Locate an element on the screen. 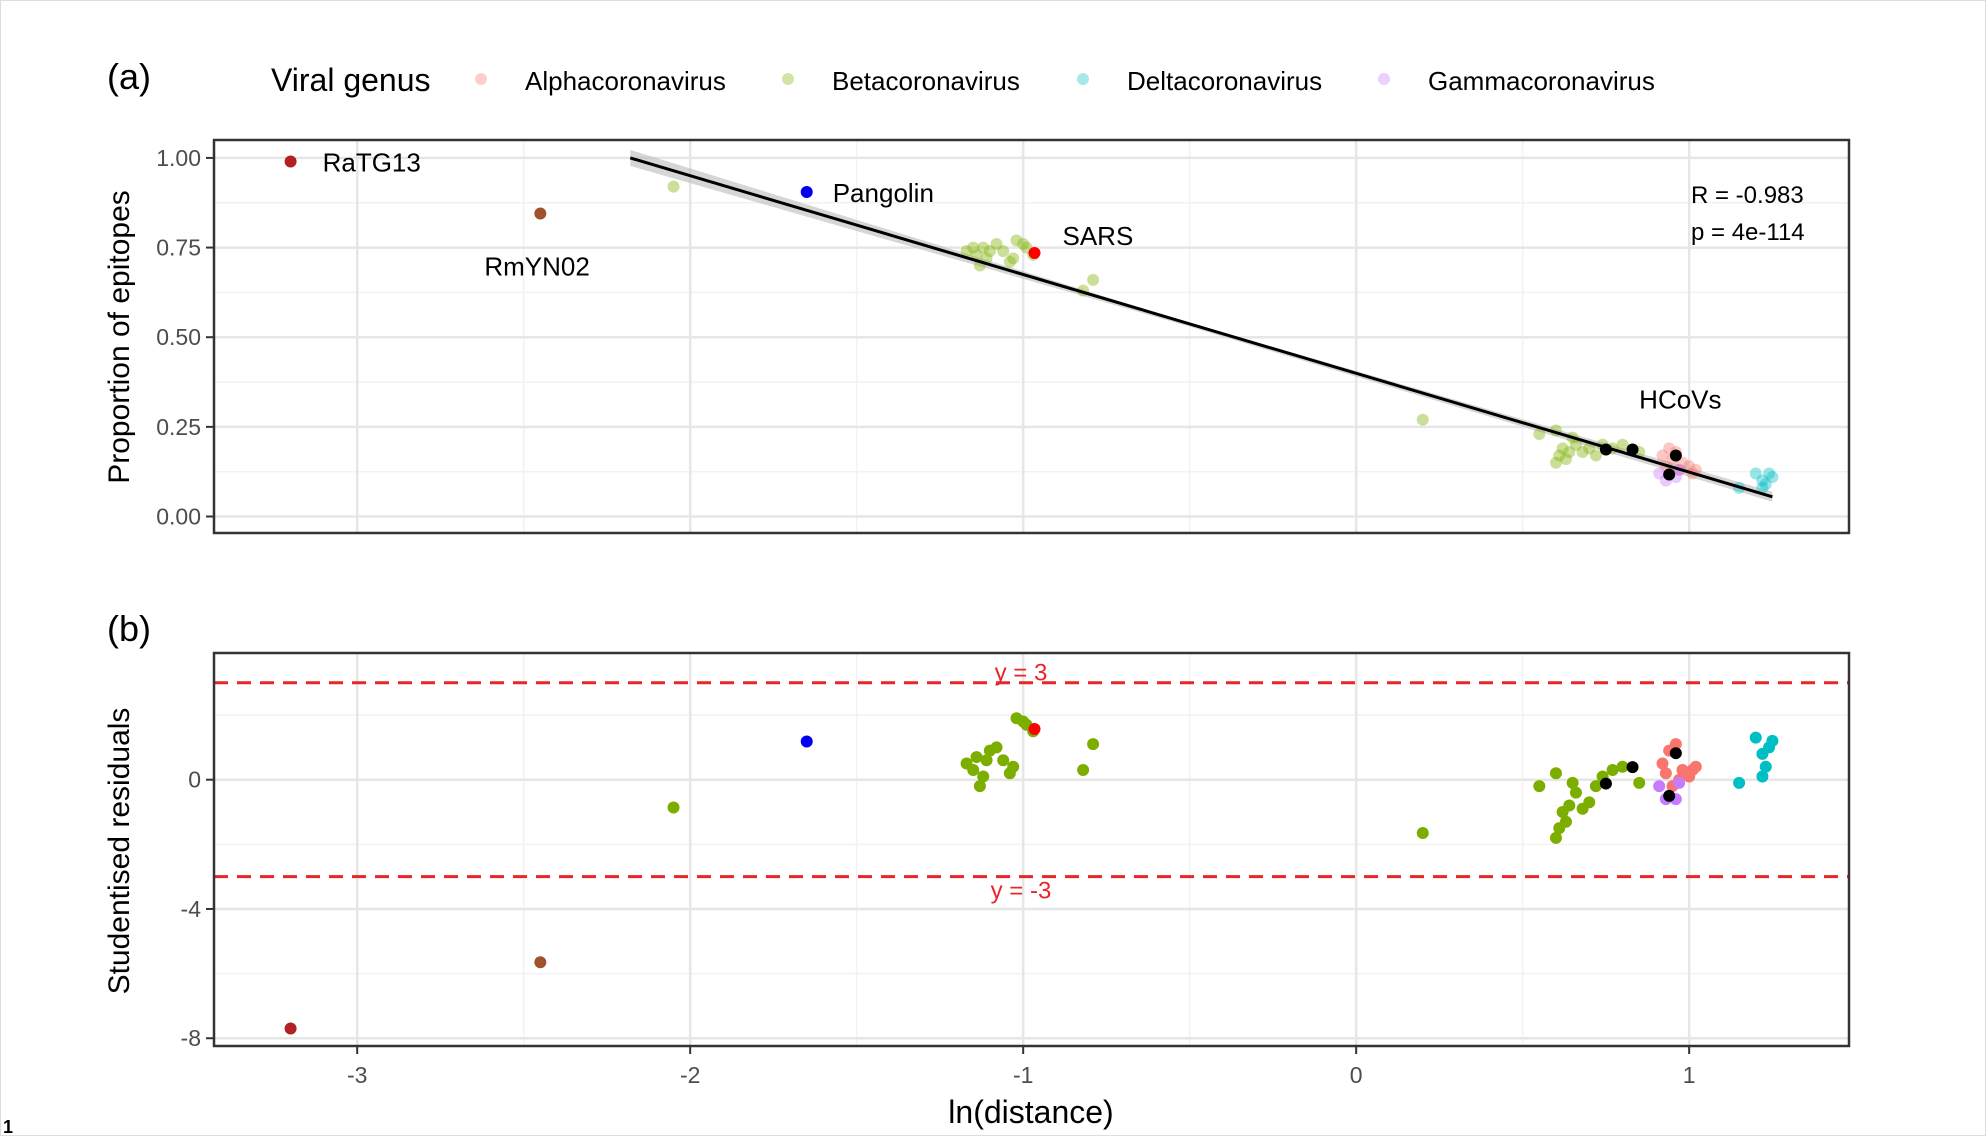  point-label-pangolin: Pangolin is located at coordinates (883, 193).